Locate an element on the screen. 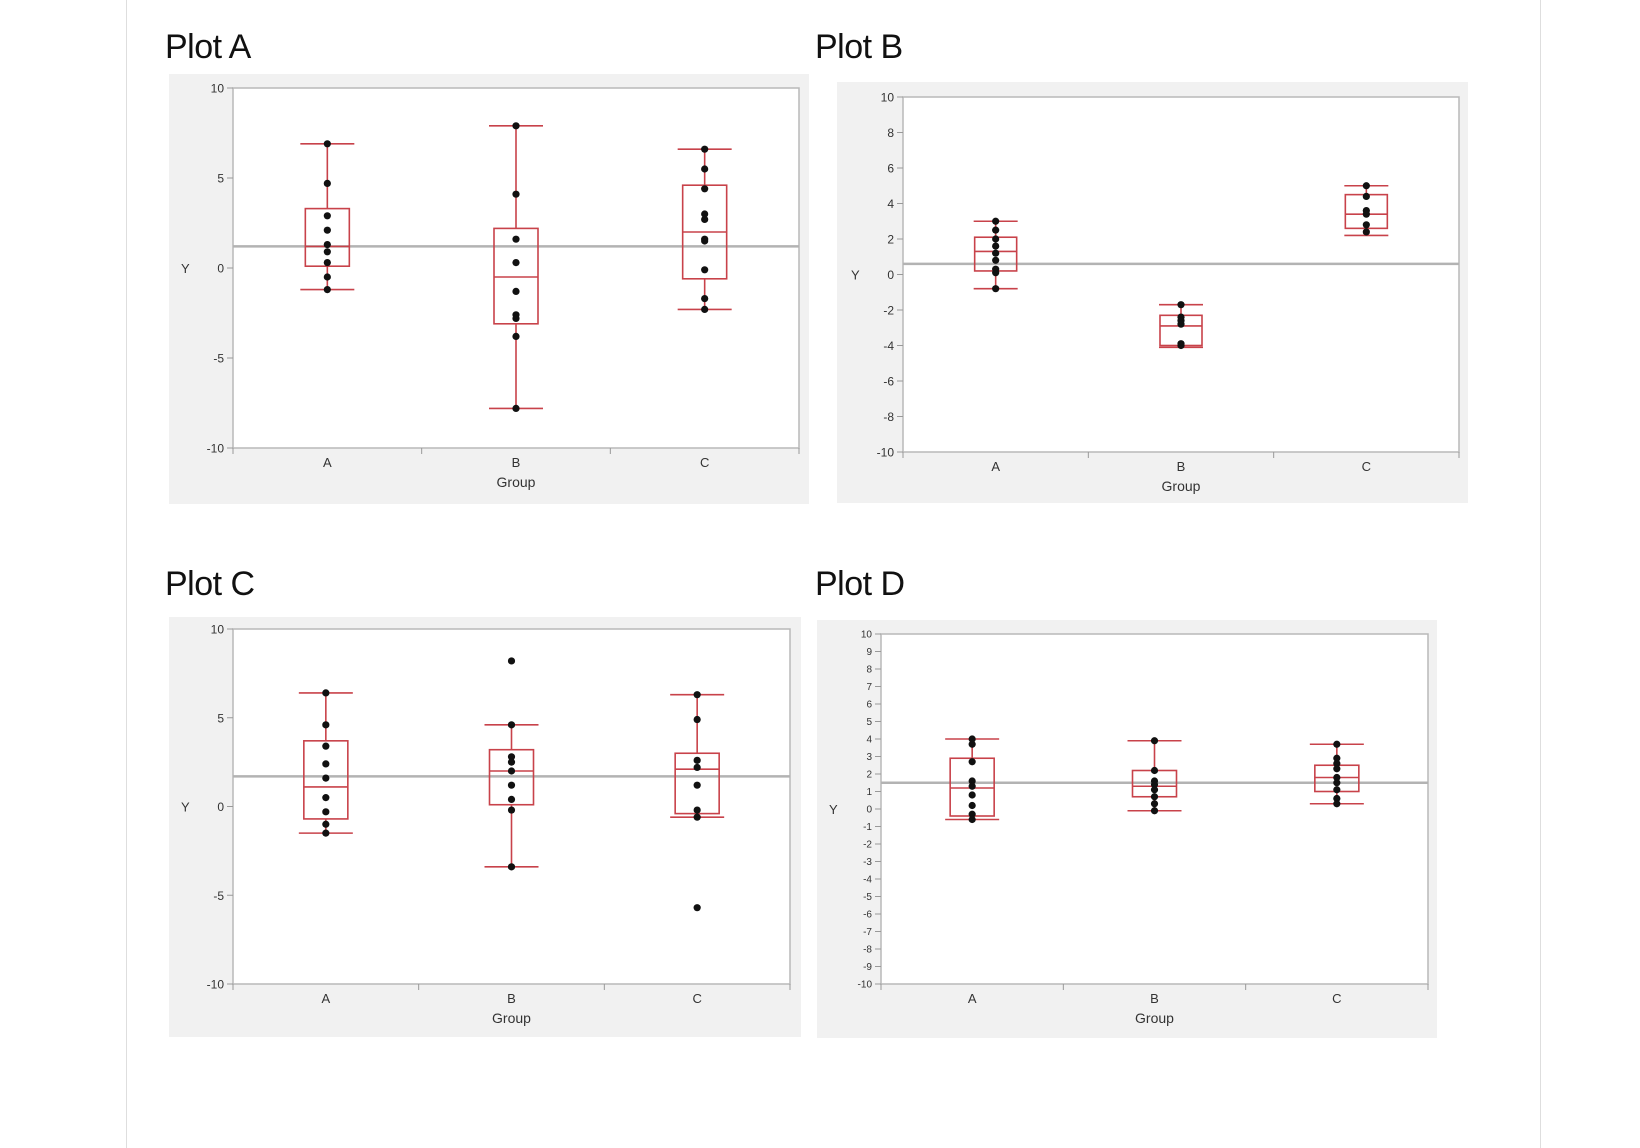 The height and width of the screenshot is (1148, 1640). y-tick-label: -3 is located at coordinates (867, 862).